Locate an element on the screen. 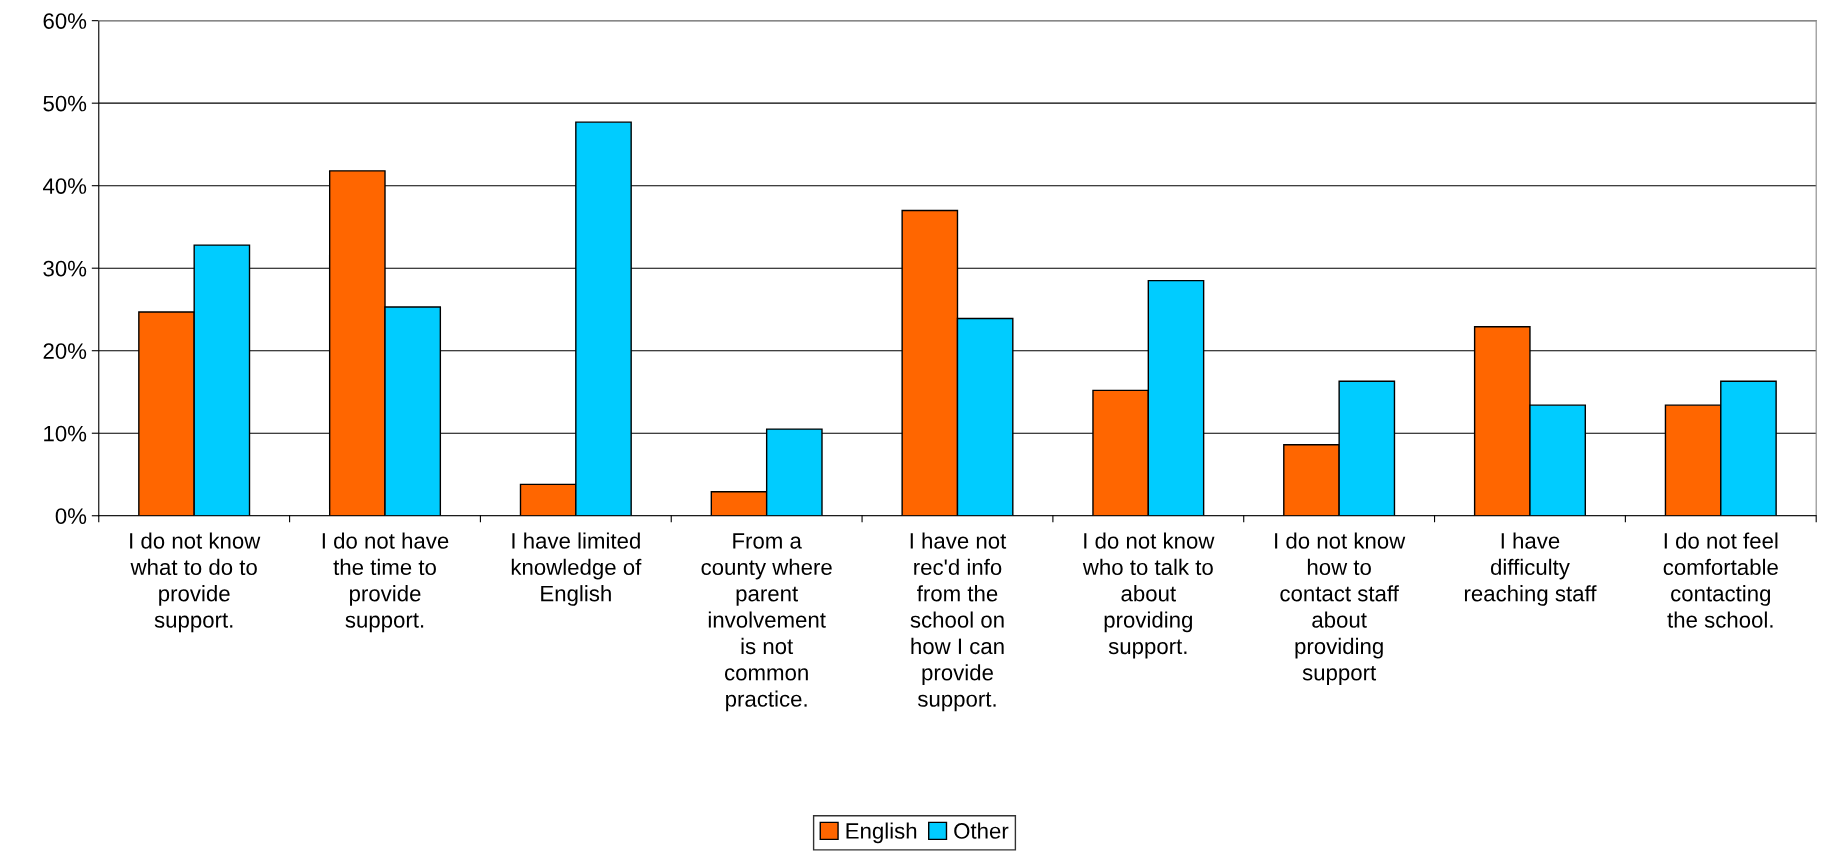  x-tick-label: I do not know how to contact staff about providing support is located at coordinates (1340, 608).